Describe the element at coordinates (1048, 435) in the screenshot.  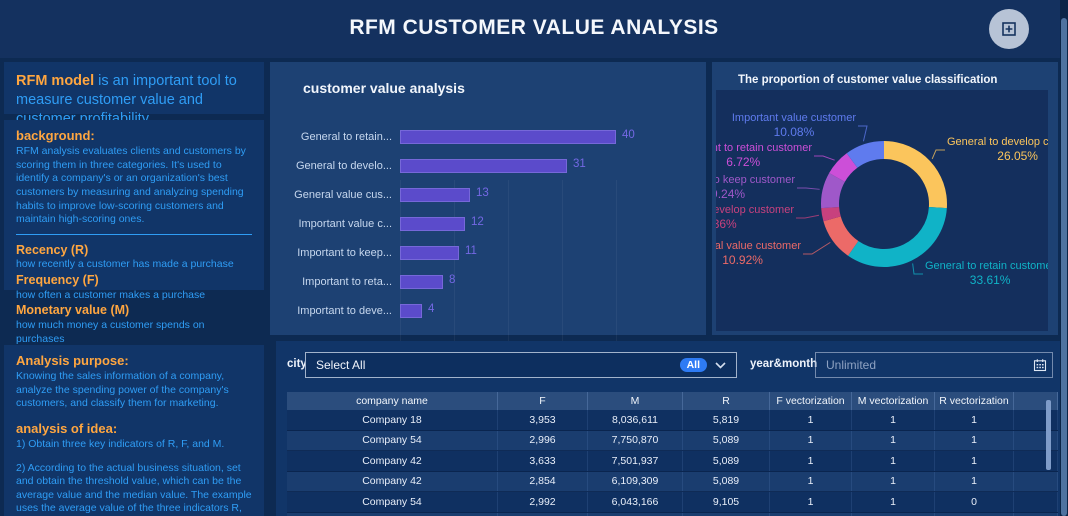
I see `table-scrollbar` at that location.